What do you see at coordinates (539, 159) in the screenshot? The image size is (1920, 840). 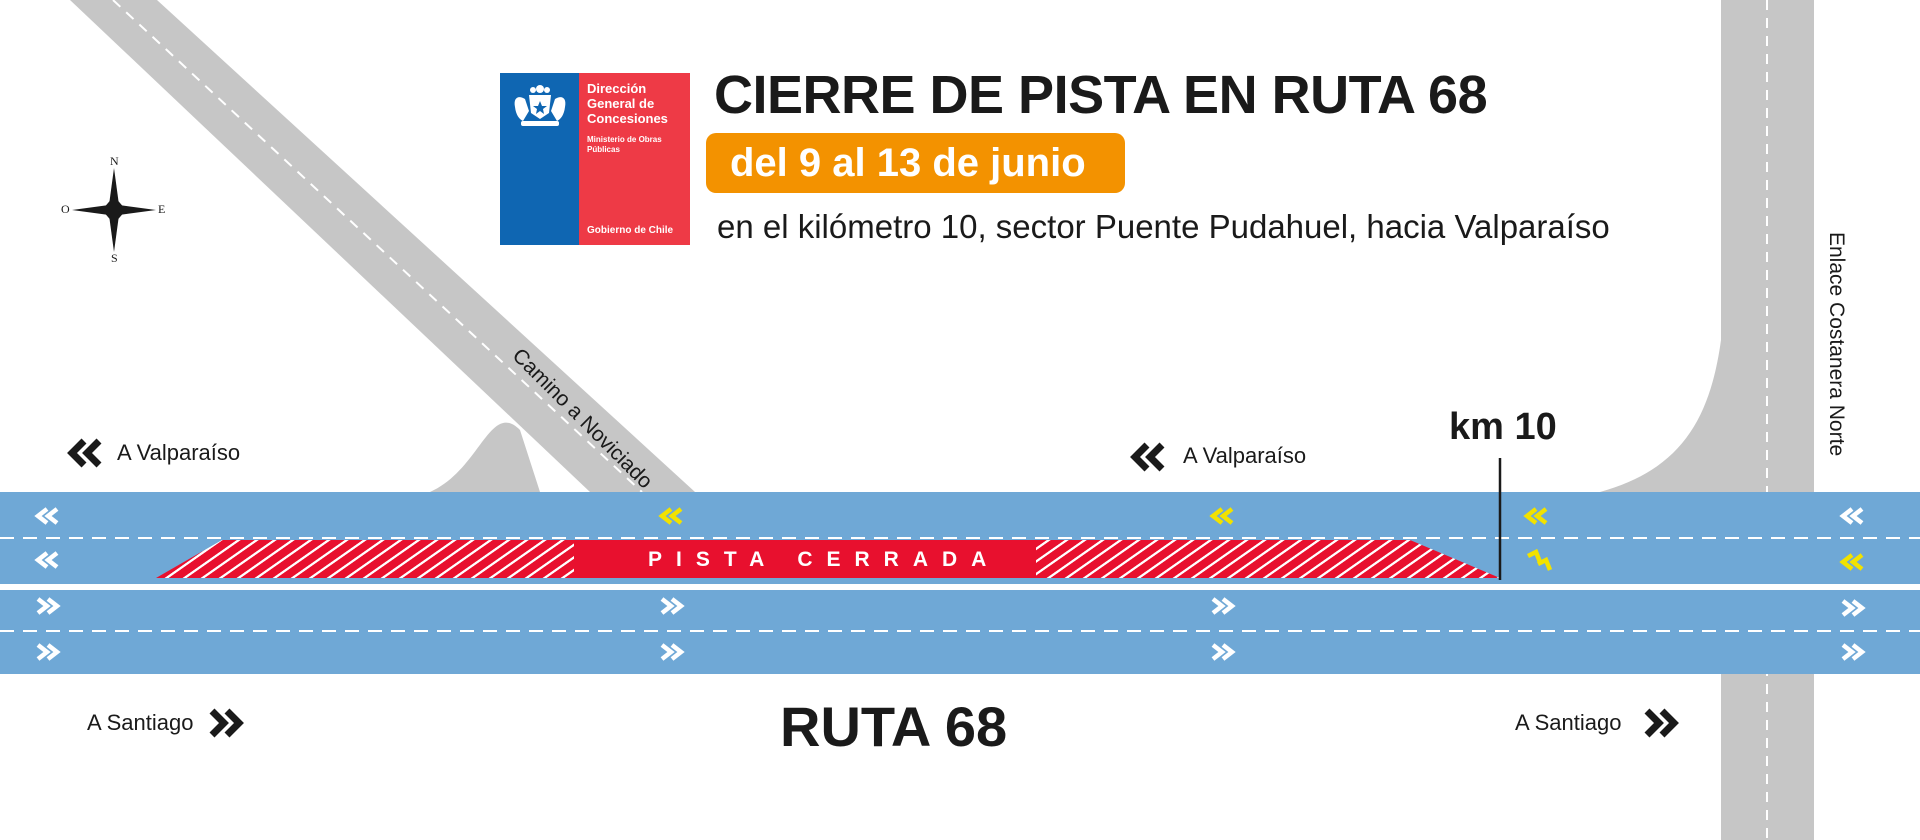 I see `logo-blue-panel` at bounding box center [539, 159].